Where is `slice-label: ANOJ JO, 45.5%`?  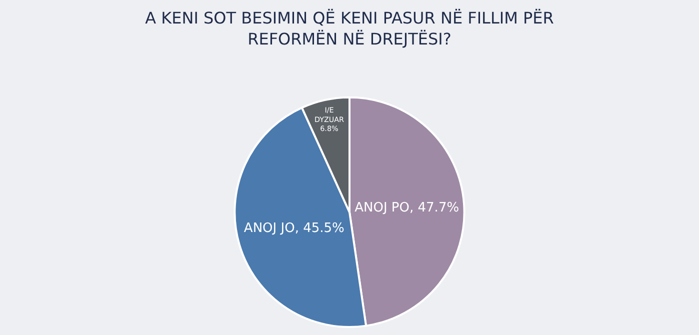 slice-label: ANOJ JO, 45.5% is located at coordinates (294, 228).